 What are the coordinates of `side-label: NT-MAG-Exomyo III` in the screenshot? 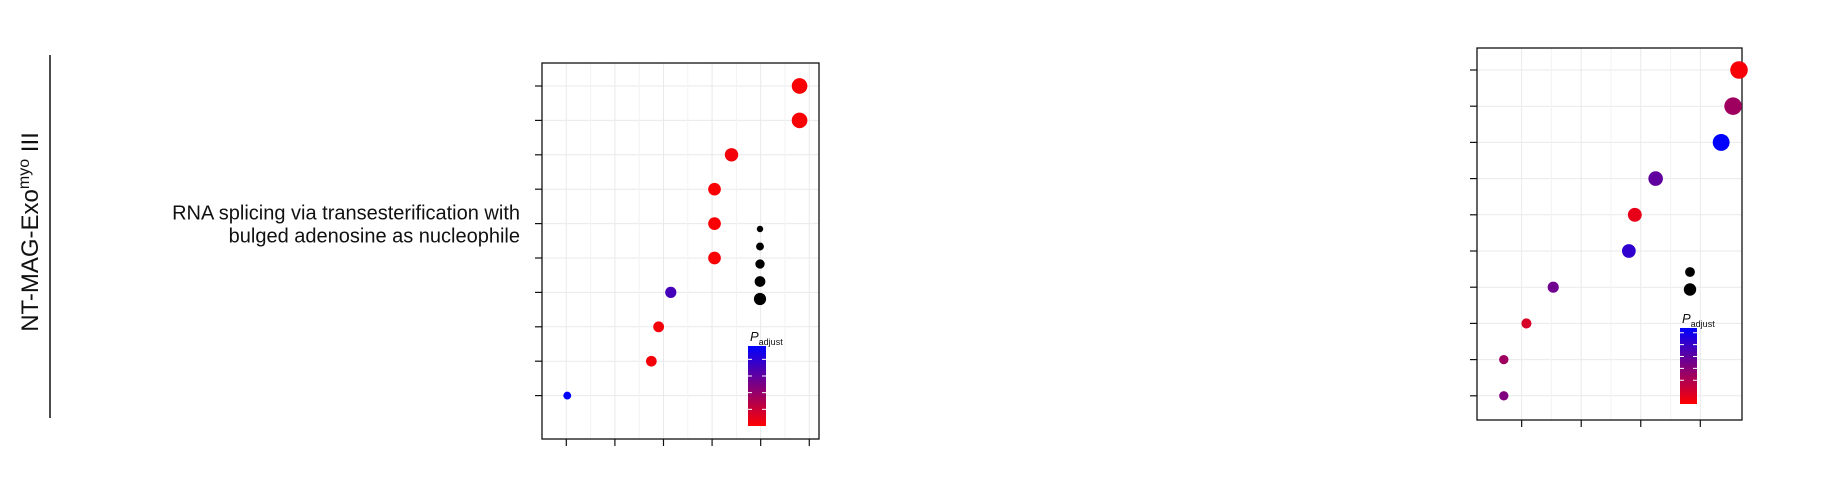 It's located at (30, 232).